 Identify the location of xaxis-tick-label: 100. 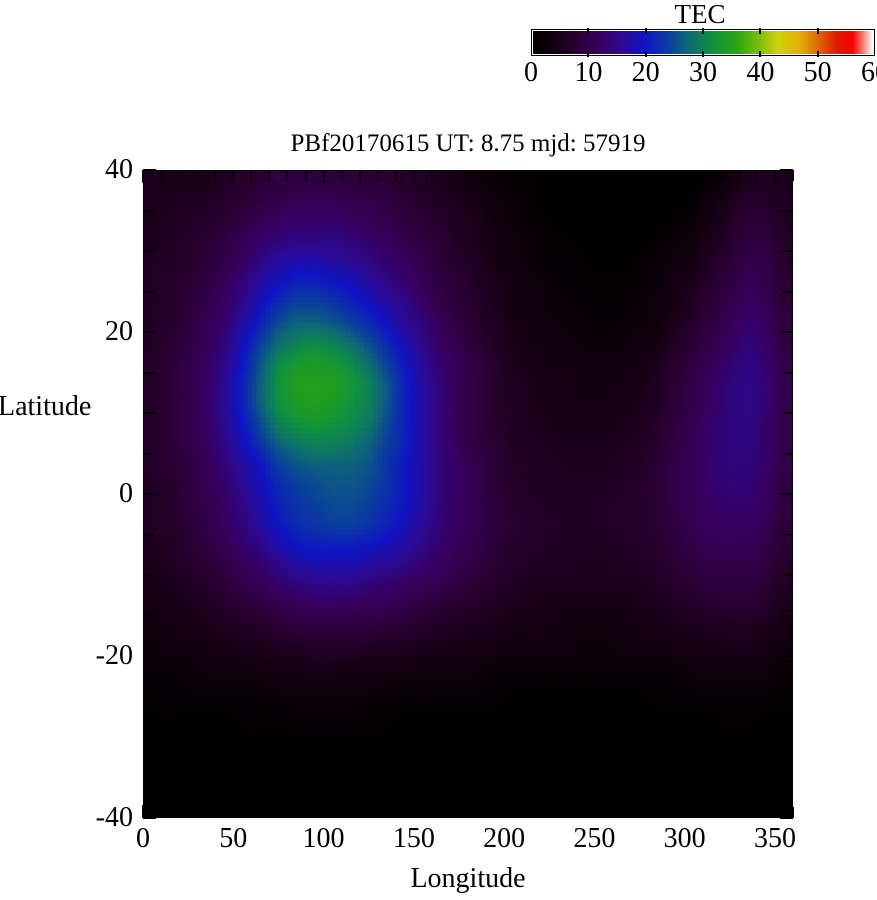
(323, 838).